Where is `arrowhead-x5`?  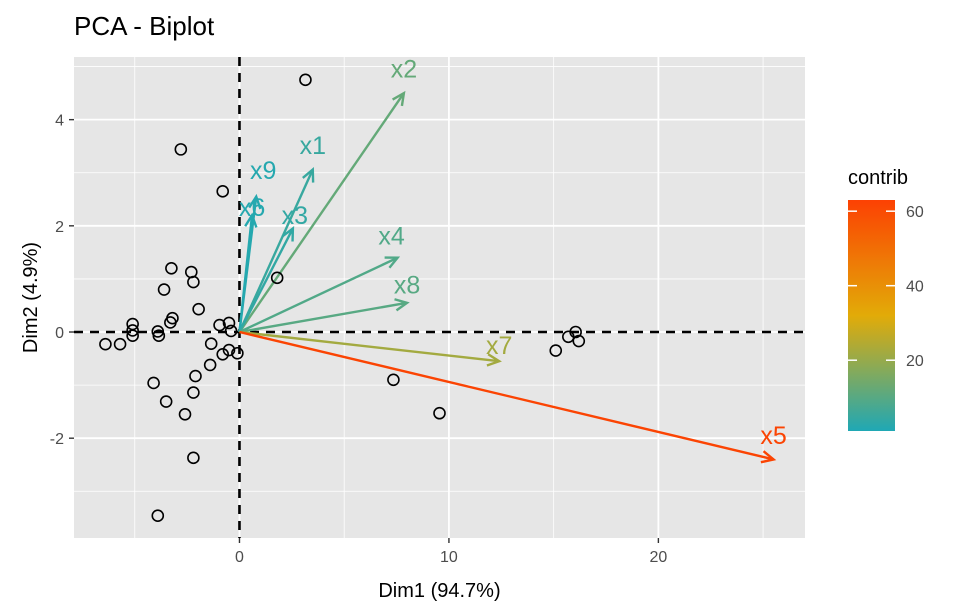
arrowhead-x5 is located at coordinates (768, 457).